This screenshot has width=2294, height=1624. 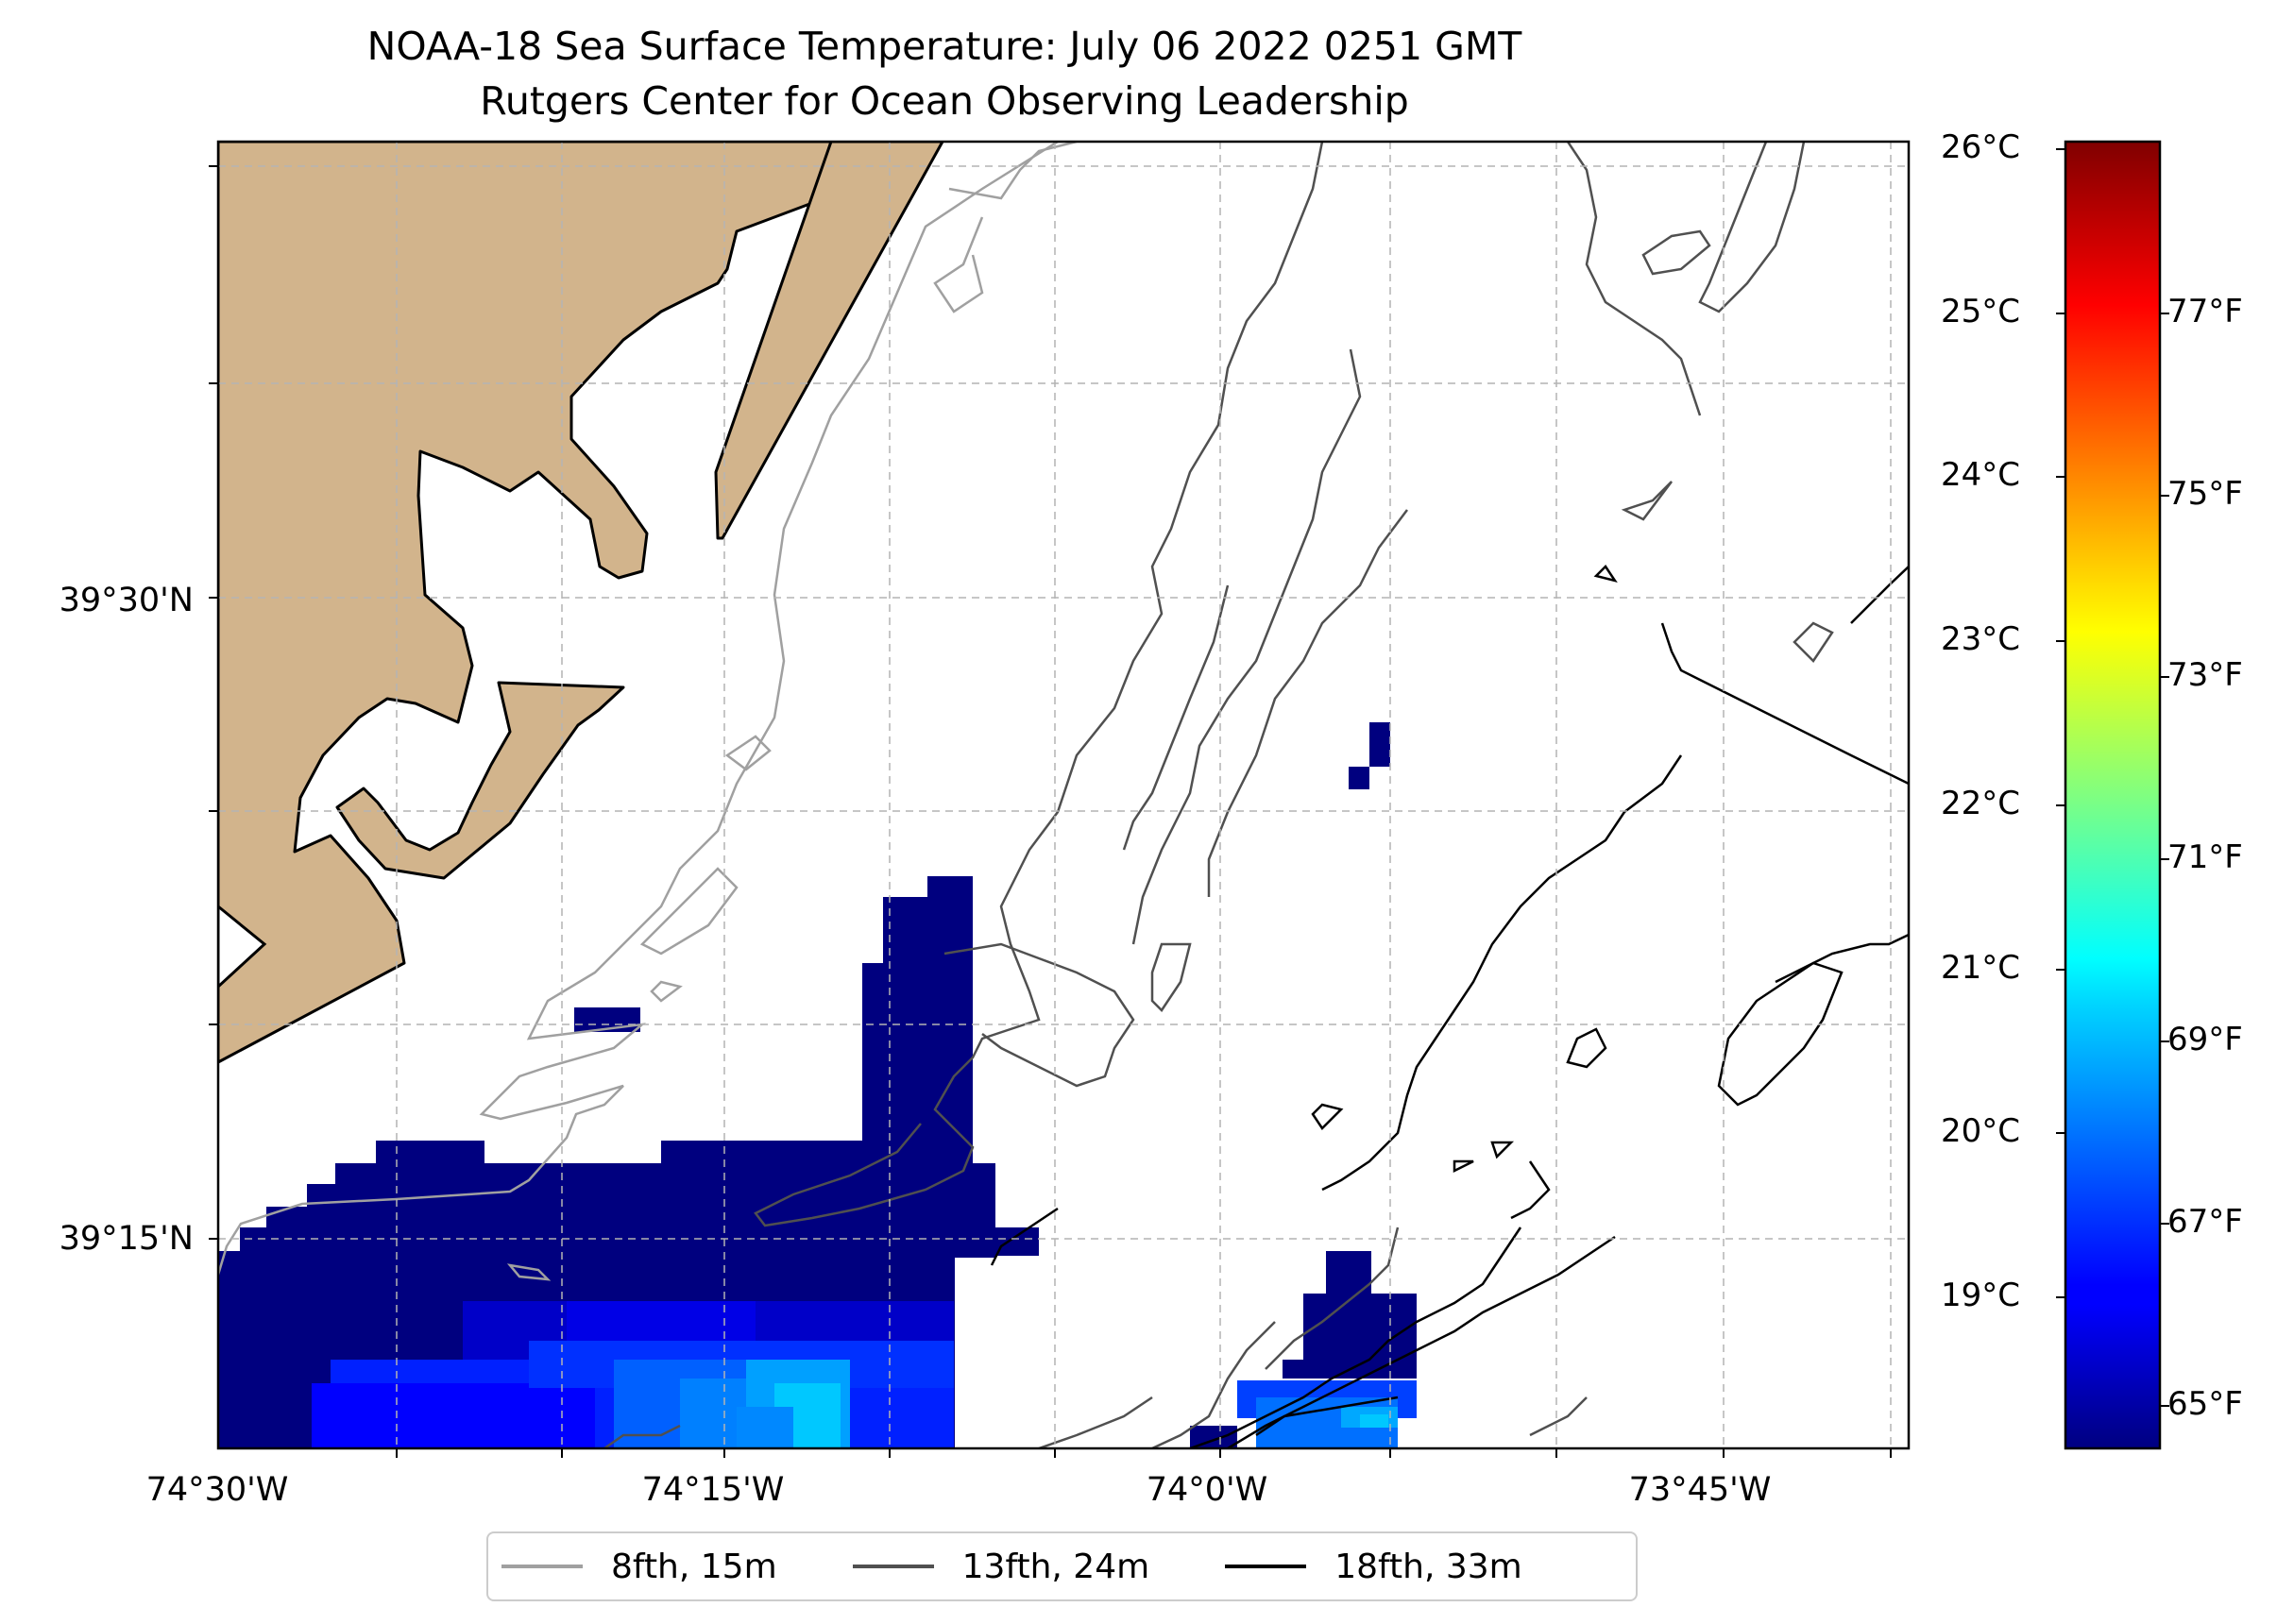 What do you see at coordinates (1981, 639) in the screenshot?
I see `colorbar-celsius-label: 23°C` at bounding box center [1981, 639].